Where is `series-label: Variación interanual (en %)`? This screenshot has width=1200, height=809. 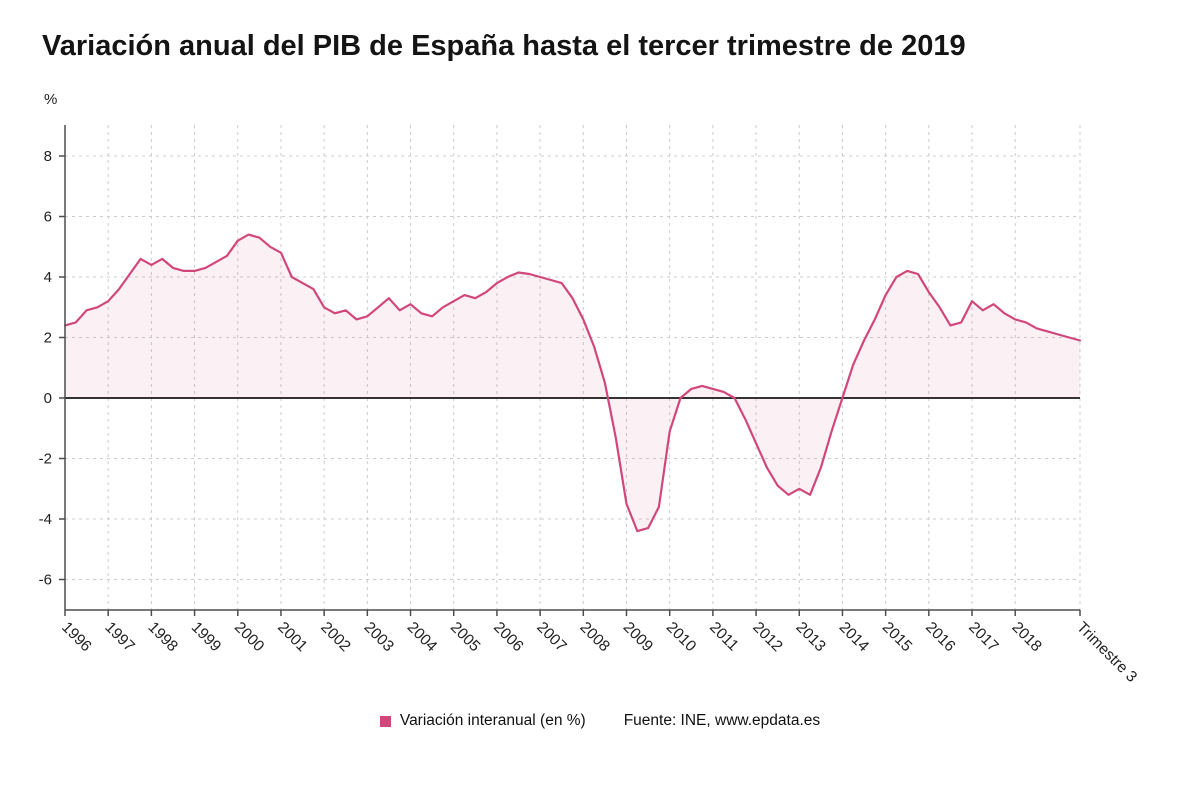
series-label: Variación interanual (en %) is located at coordinates (492, 720).